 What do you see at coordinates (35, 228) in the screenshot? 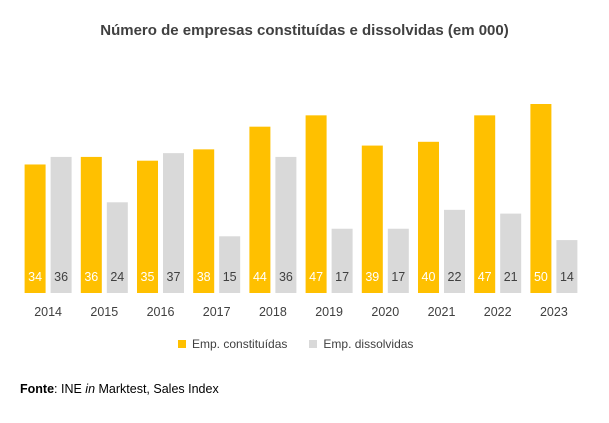
I see `bar-constituidas-2014` at bounding box center [35, 228].